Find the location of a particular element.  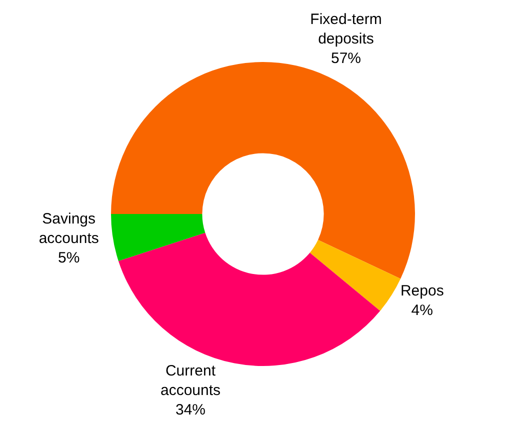

data-label: 5% is located at coordinates (69, 257).